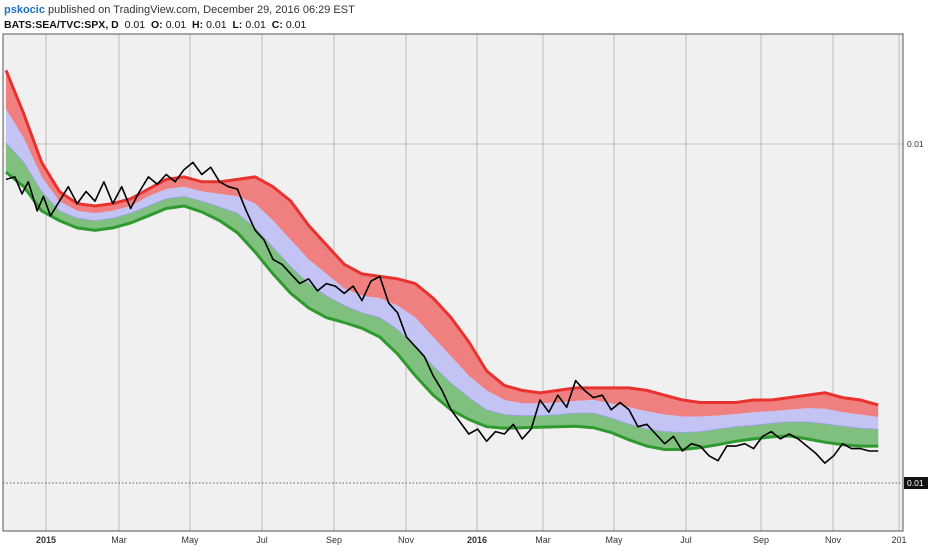 The image size is (932, 550). What do you see at coordinates (135, 25) in the screenshot?
I see `last-value: 0.01` at bounding box center [135, 25].